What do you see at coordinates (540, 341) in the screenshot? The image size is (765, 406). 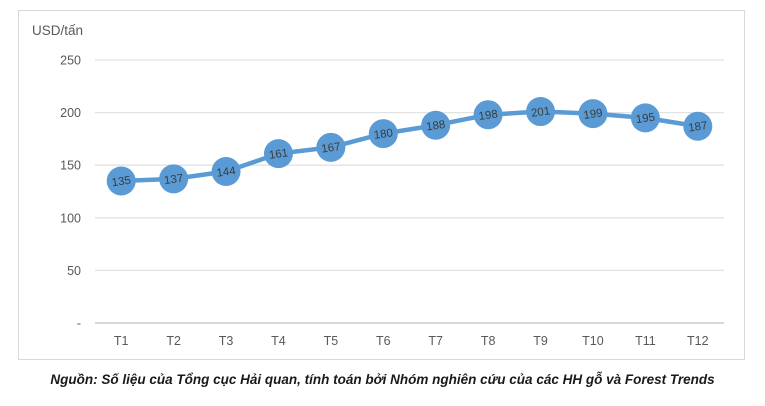 I see `x-tick-label: T9` at bounding box center [540, 341].